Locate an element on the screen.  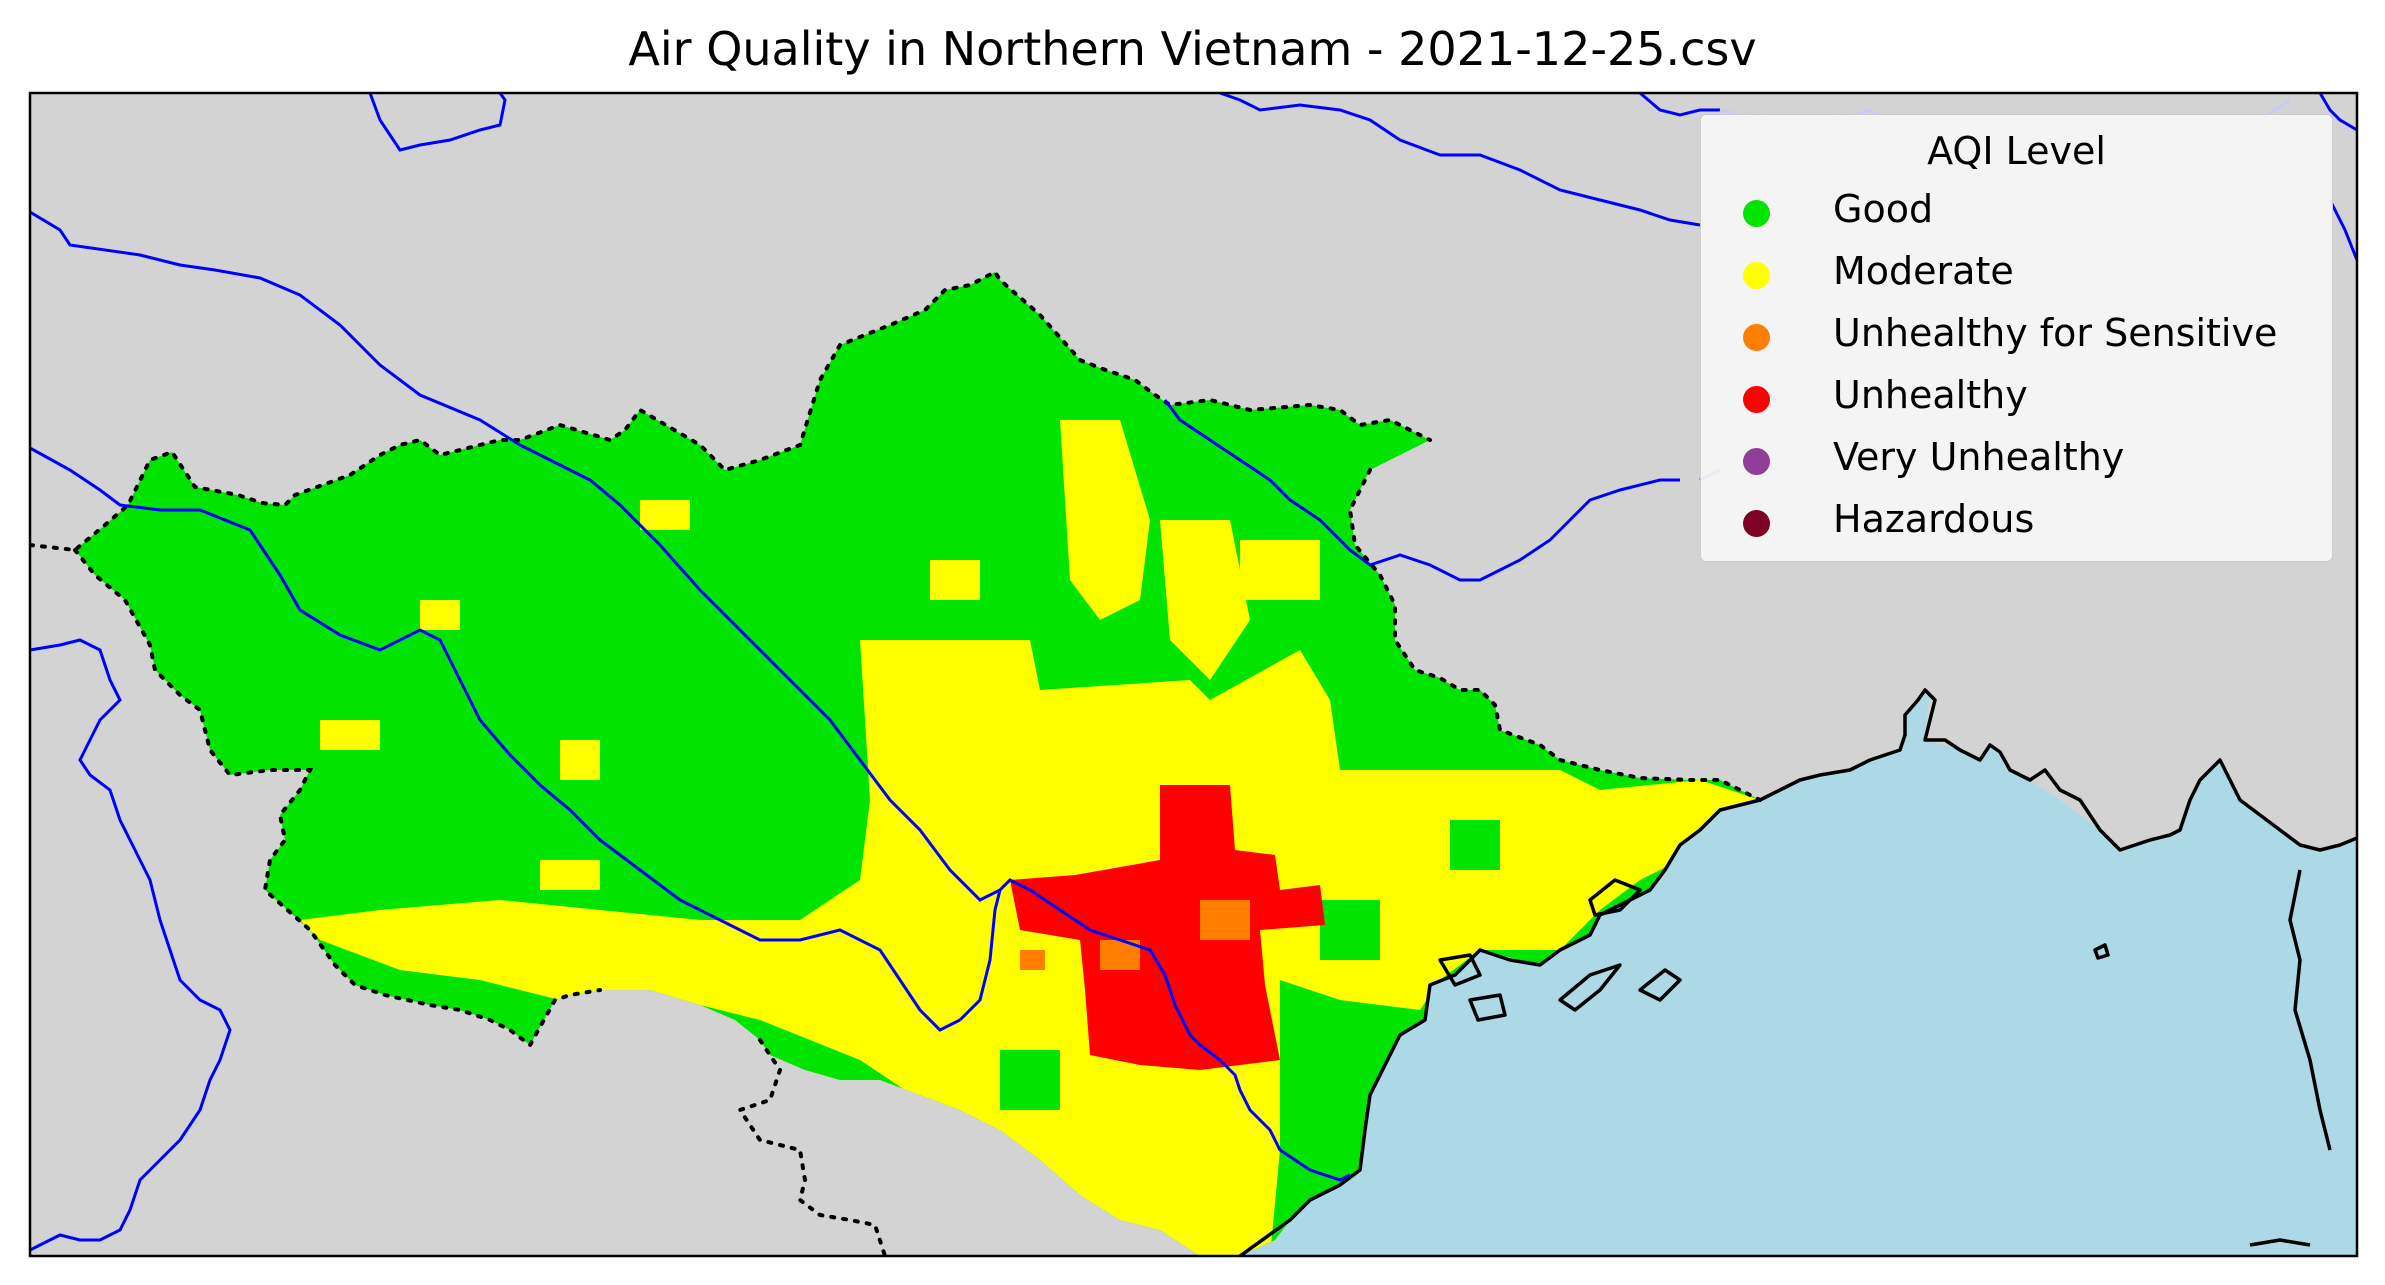
legend-label-good: Good is located at coordinates (1883, 209).